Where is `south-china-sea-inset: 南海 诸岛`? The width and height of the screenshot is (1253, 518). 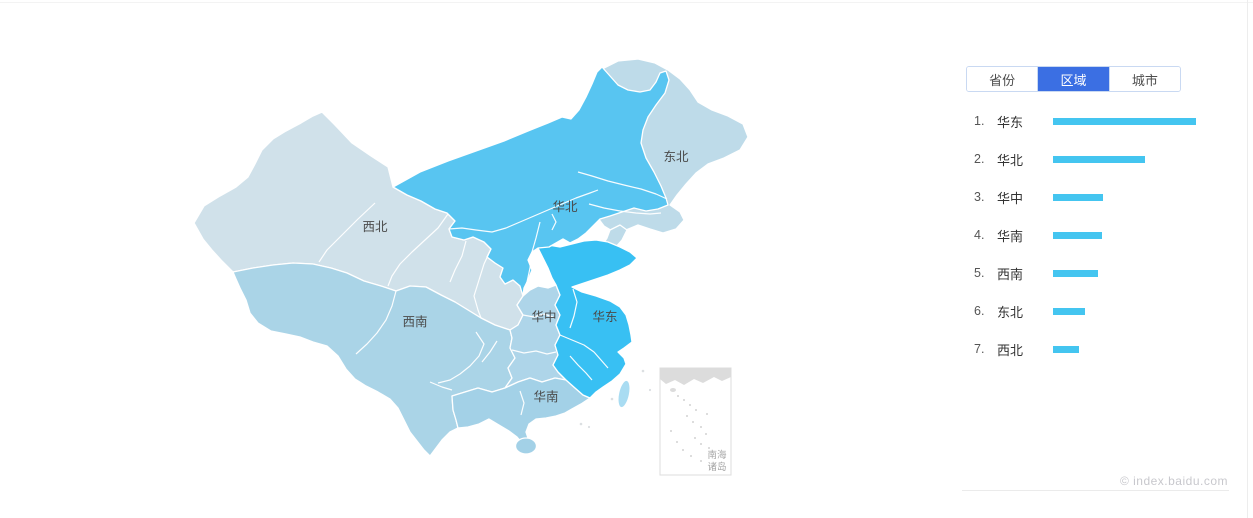 south-china-sea-inset: 南海 诸岛 is located at coordinates (695, 421).